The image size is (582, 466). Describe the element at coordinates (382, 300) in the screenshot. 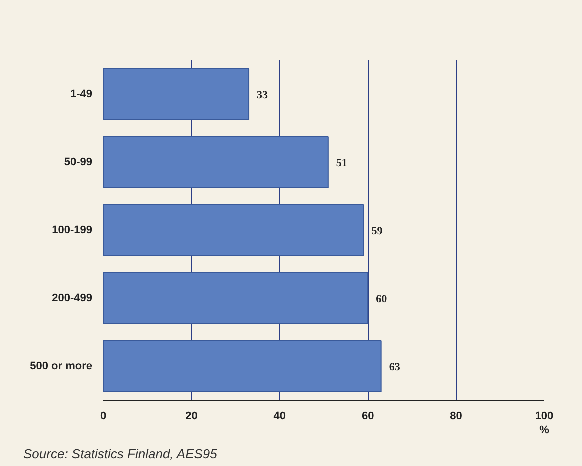

I see `data-label: 60` at that location.